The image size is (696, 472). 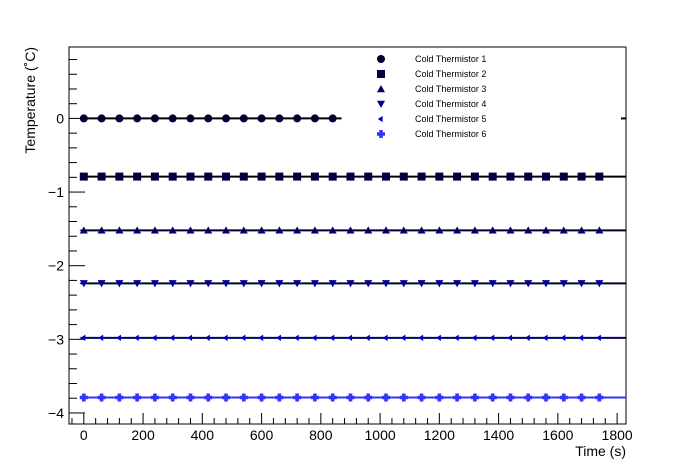 What do you see at coordinates (262, 435) in the screenshot?
I see `x-tick-label: 600` at bounding box center [262, 435].